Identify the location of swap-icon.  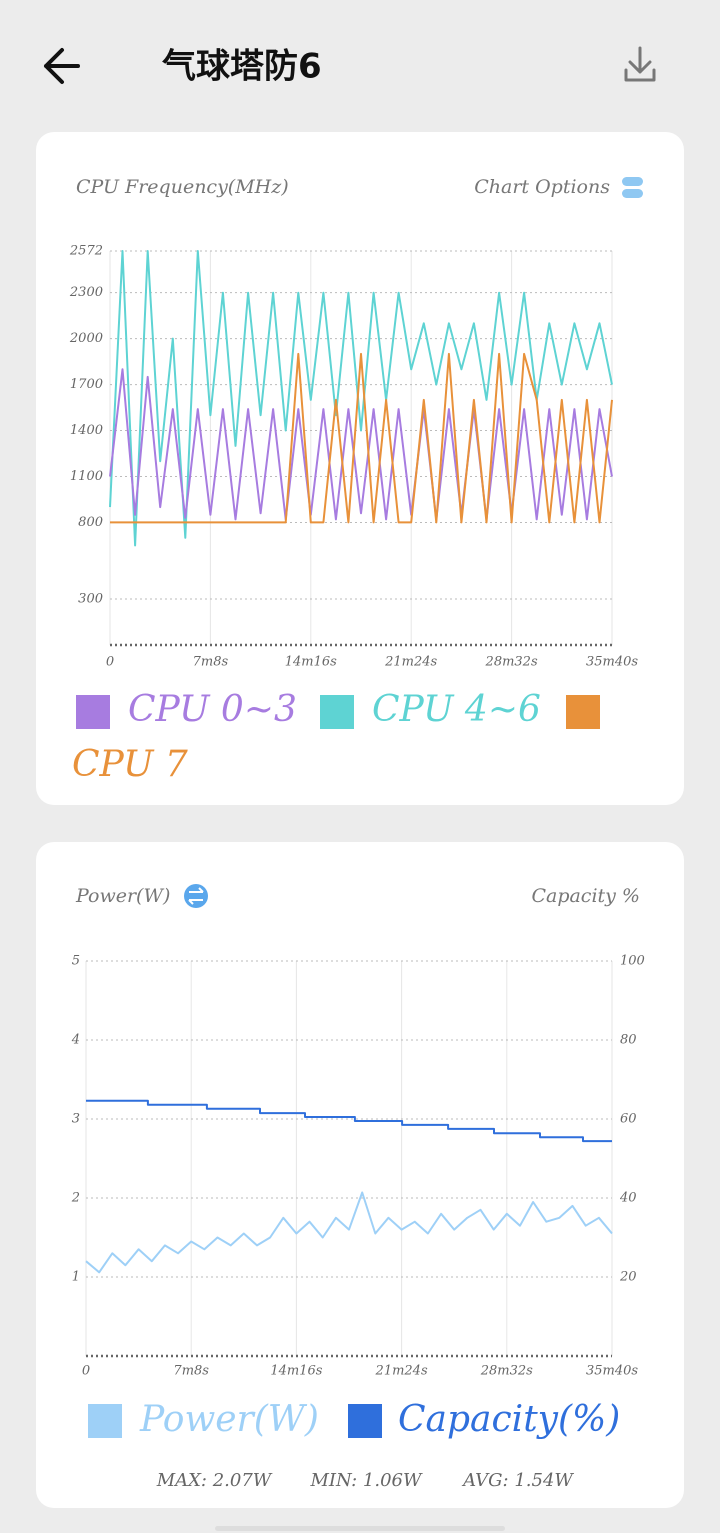
(196, 896).